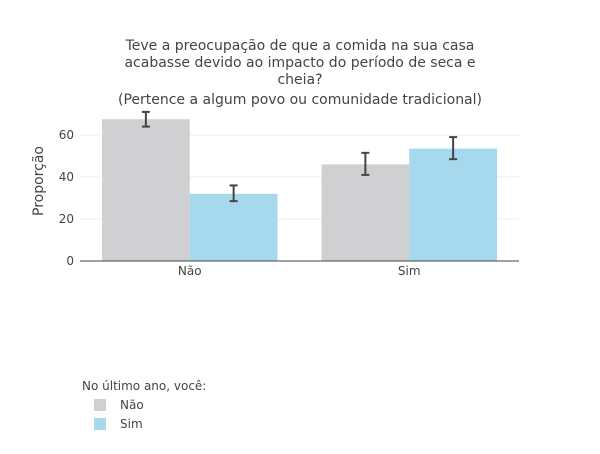 The width and height of the screenshot is (600, 454). I want to click on y-tick-label: 0, so click(70, 261).